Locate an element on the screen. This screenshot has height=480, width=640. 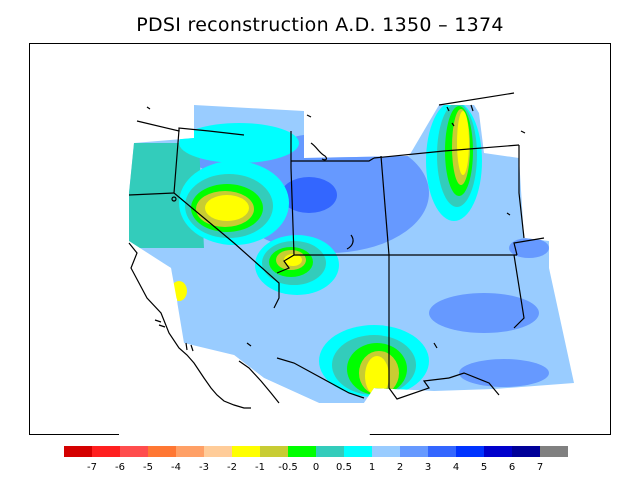
border-oregon is located at coordinates (151, 194).